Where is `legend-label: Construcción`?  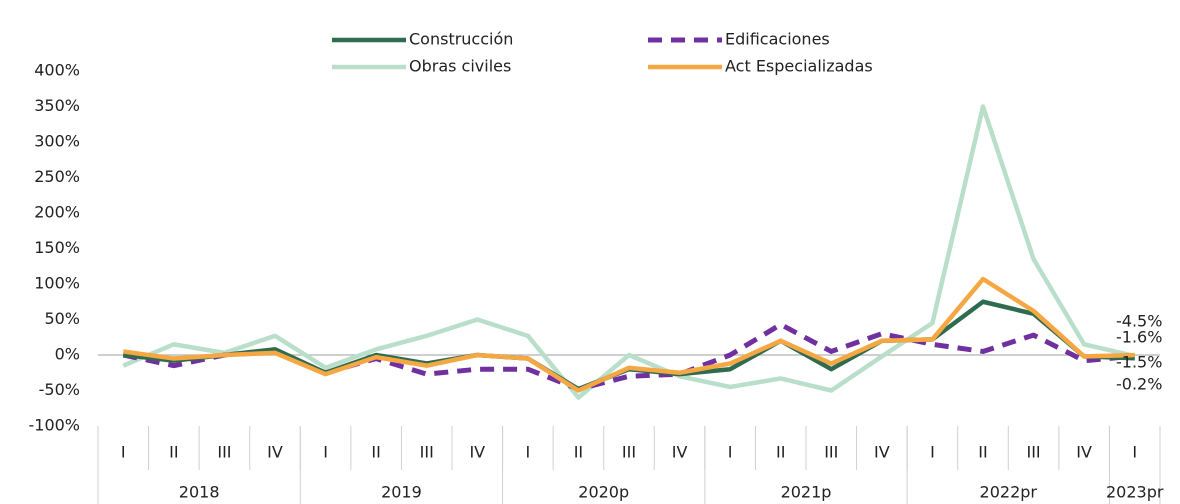
legend-label: Construcción is located at coordinates (461, 39).